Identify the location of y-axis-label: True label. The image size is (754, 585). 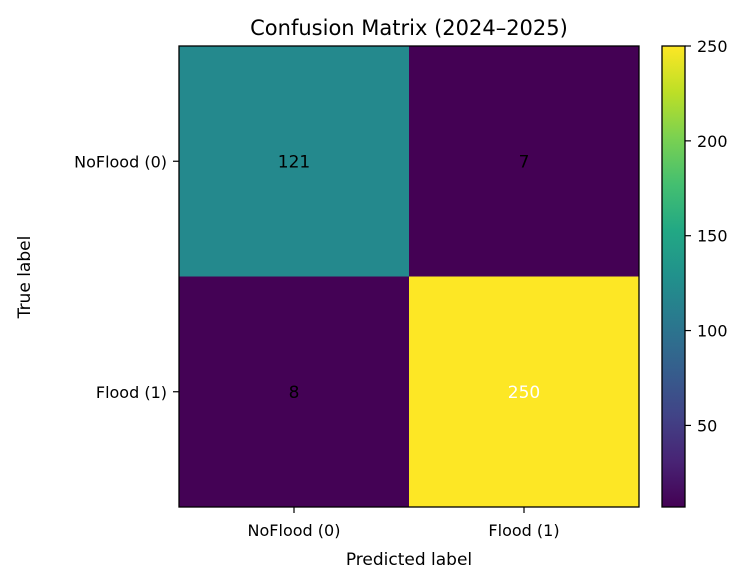
(25, 278).